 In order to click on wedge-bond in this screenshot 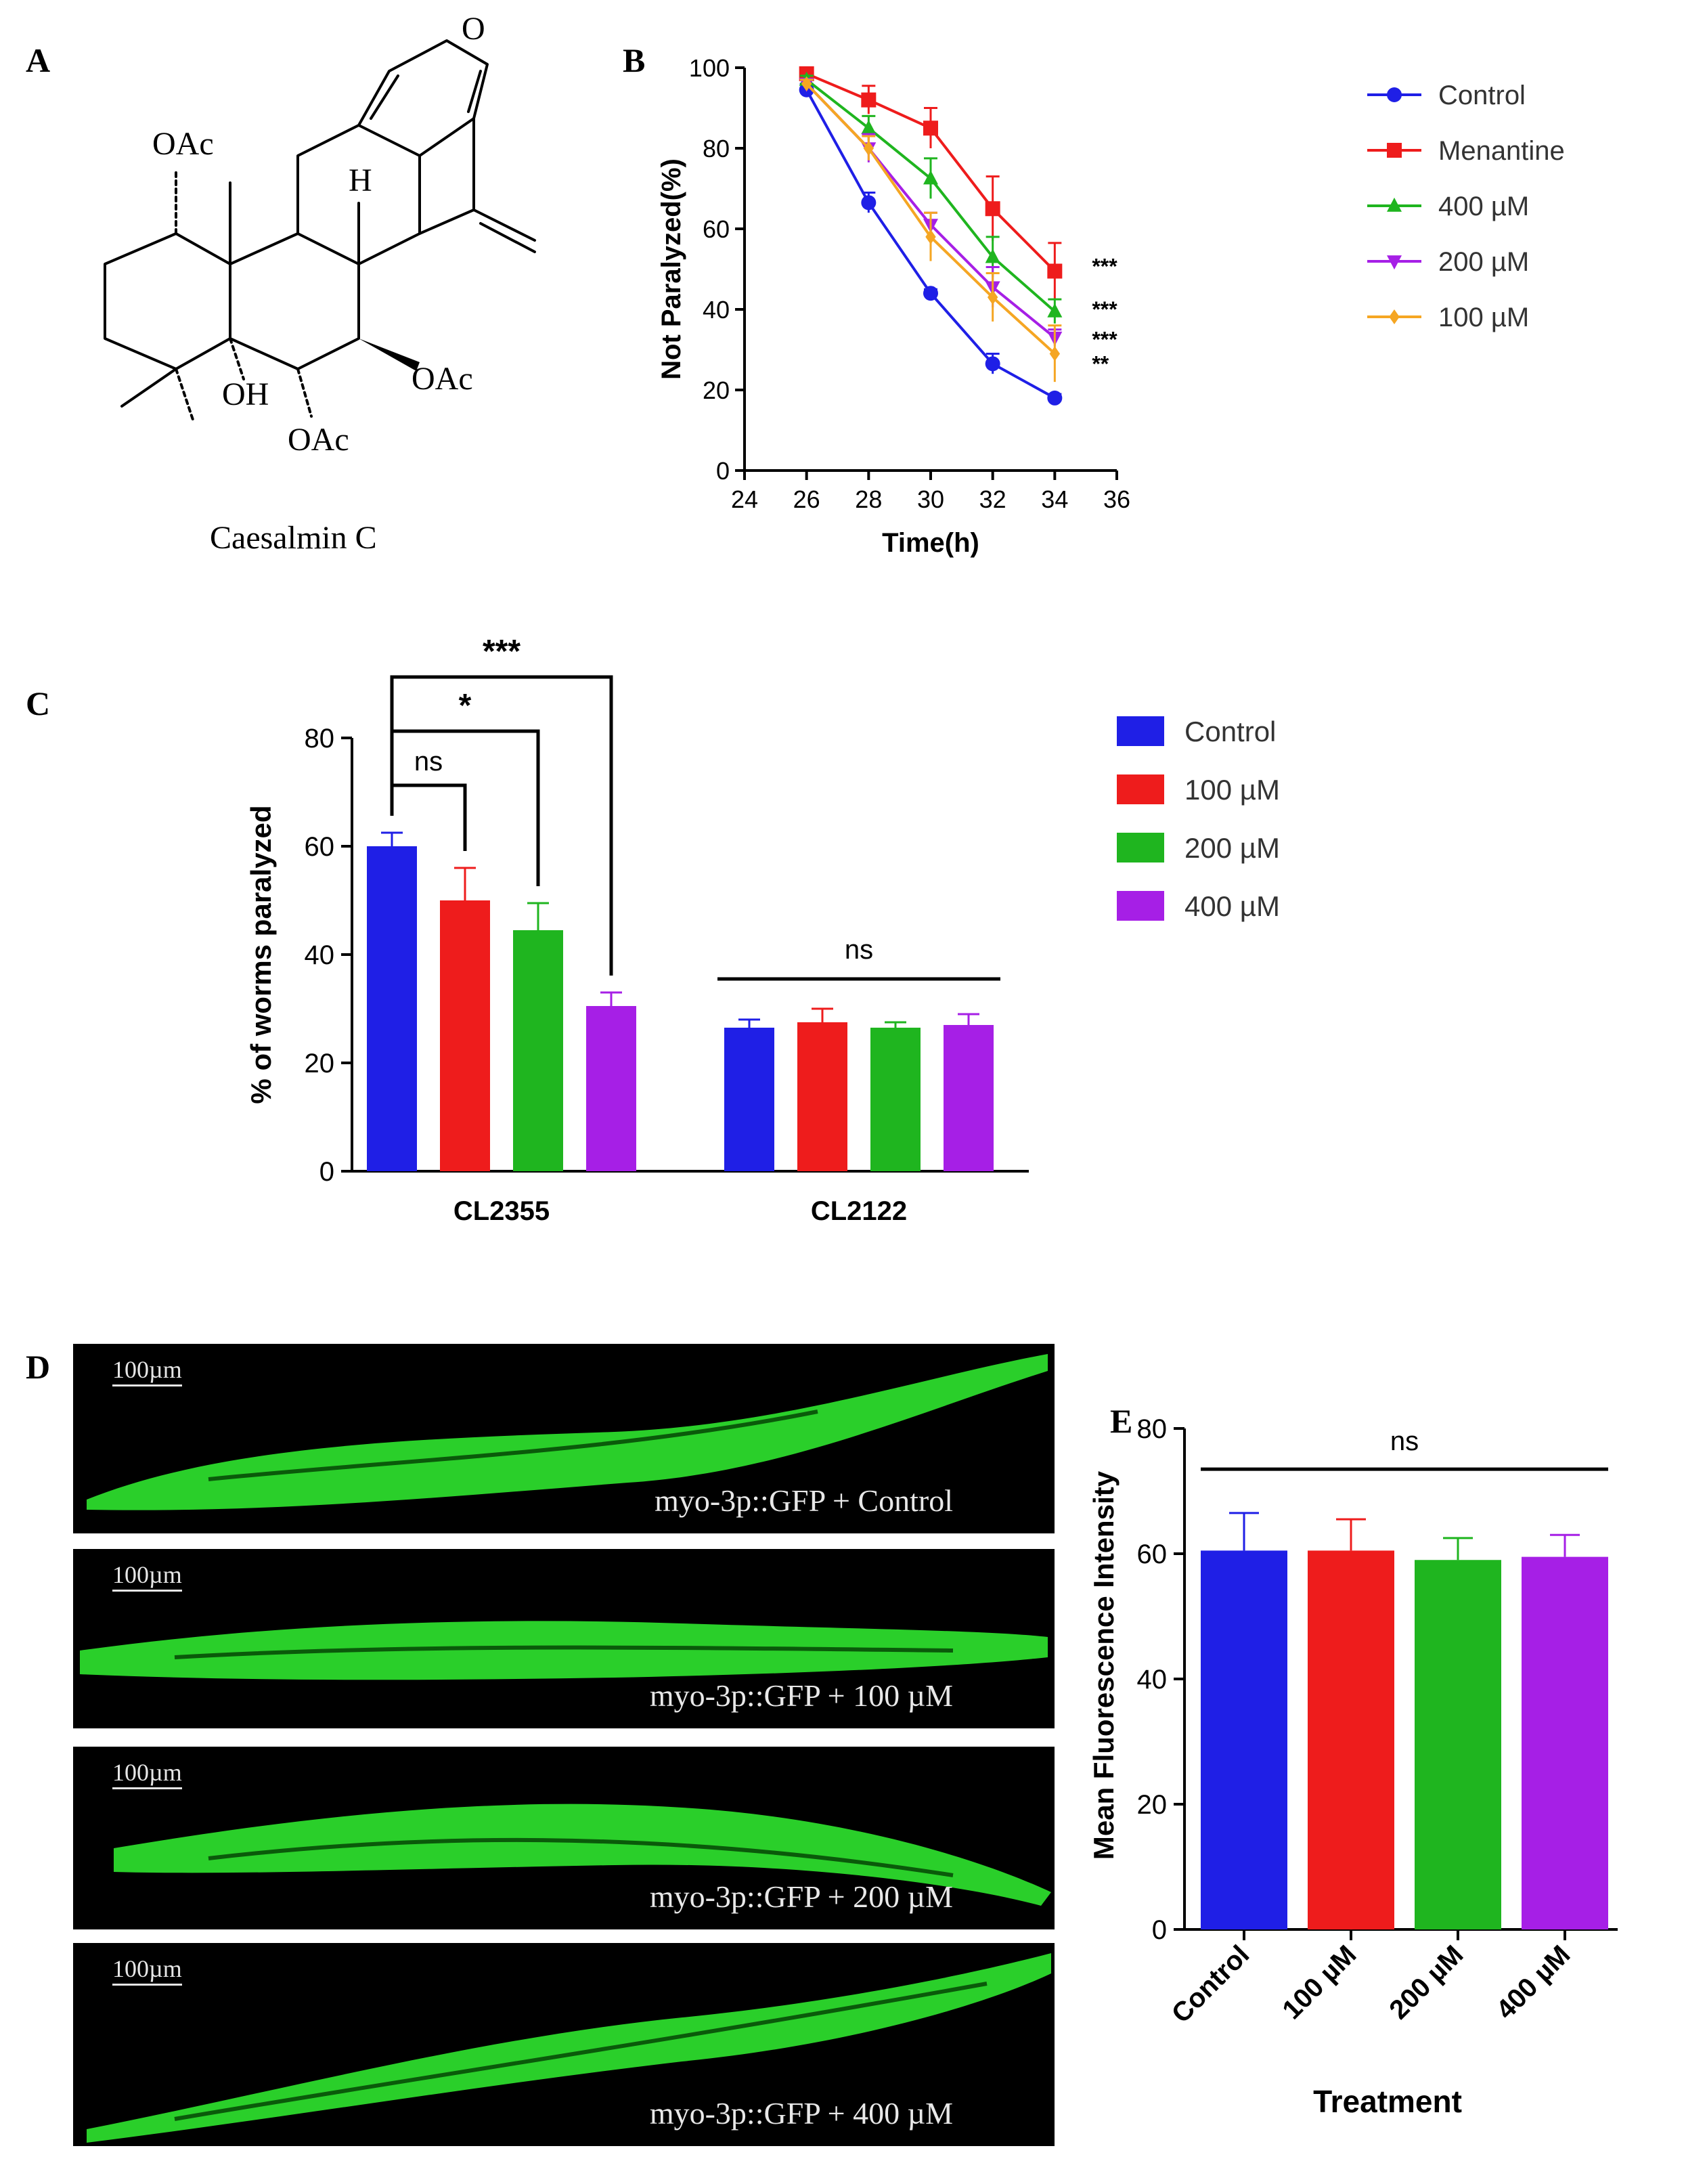, I will do `click(389, 354)`.